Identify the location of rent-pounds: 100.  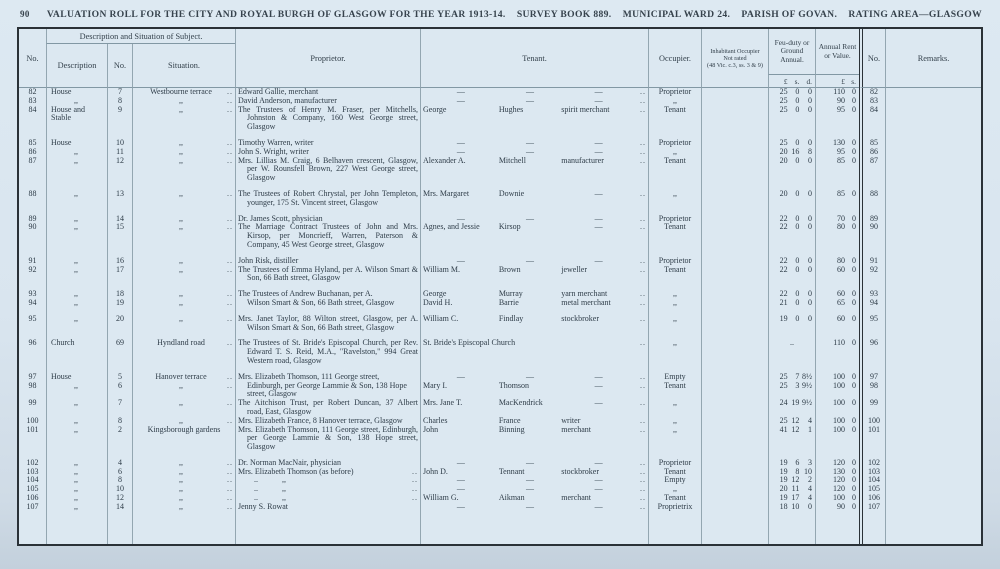
(839, 498).